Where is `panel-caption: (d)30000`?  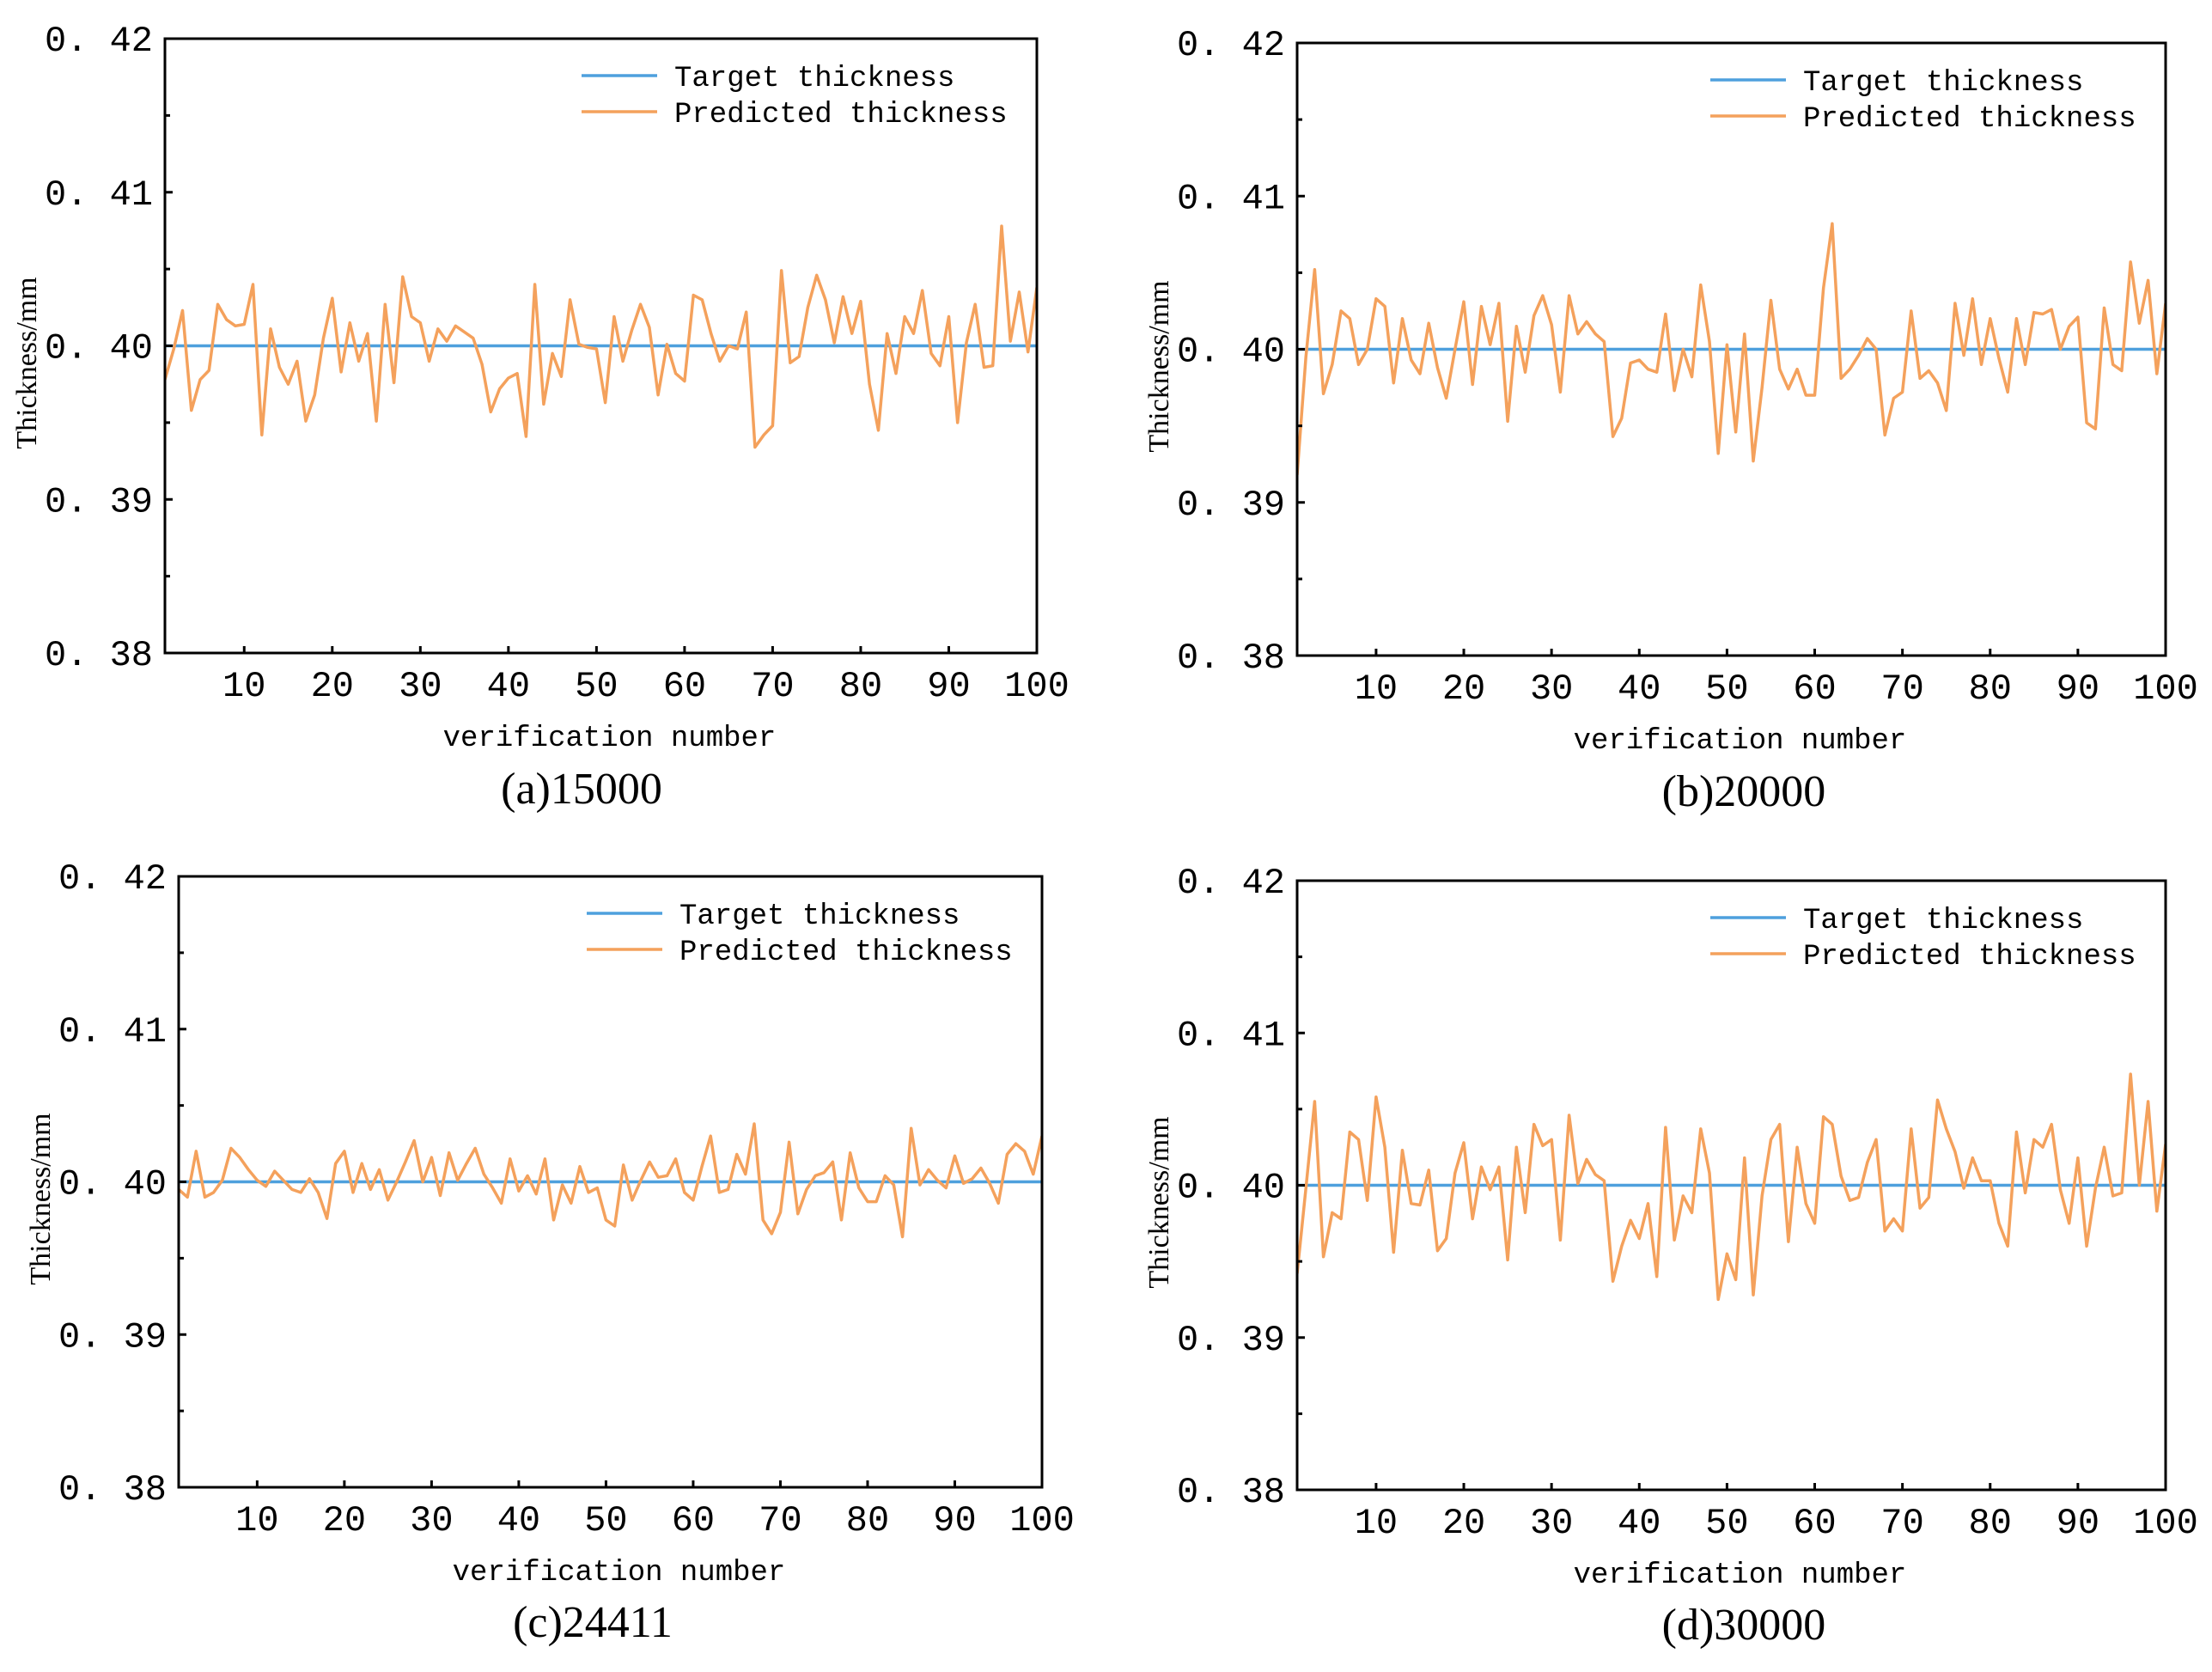 panel-caption: (d)30000 is located at coordinates (1744, 1625).